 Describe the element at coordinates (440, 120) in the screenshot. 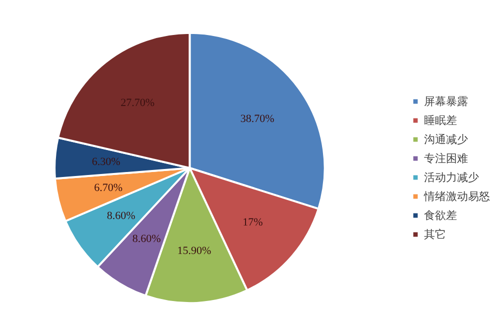

I see `legend-label: 睡眠差` at that location.